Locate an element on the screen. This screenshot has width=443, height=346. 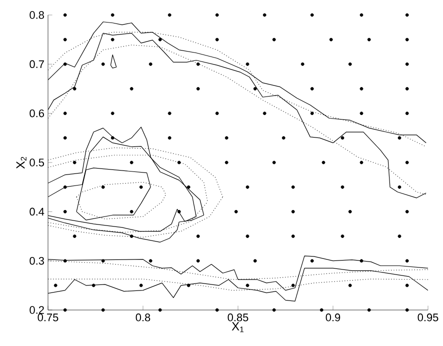
y-tick-label: 0.6 is located at coordinates (37, 113).